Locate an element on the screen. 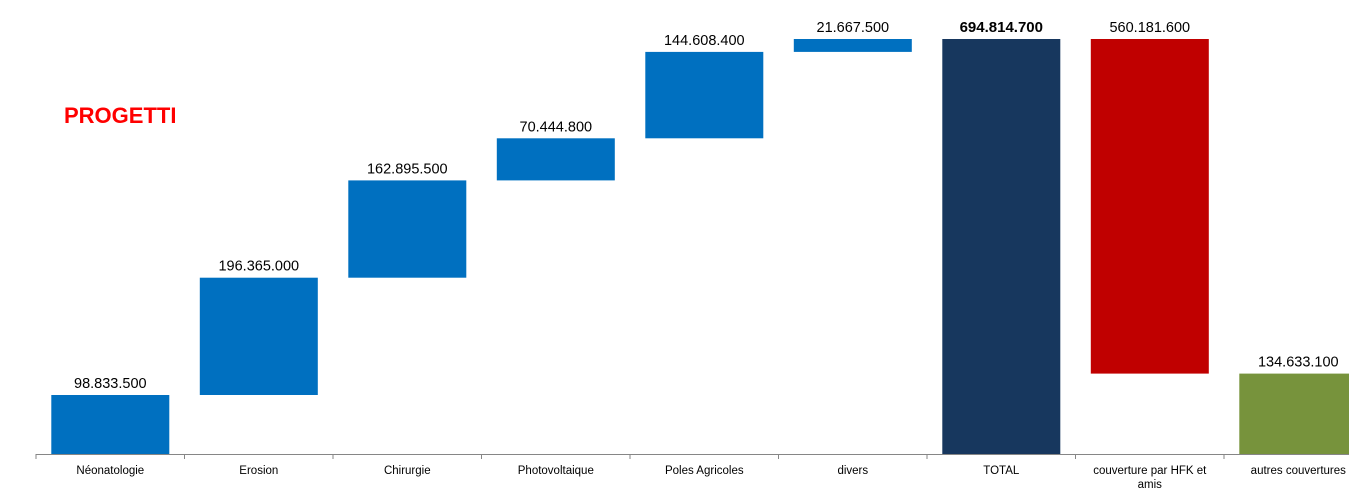 Image resolution: width=1349 pixels, height=494 pixels. category-label-divers: divers is located at coordinates (852, 471).